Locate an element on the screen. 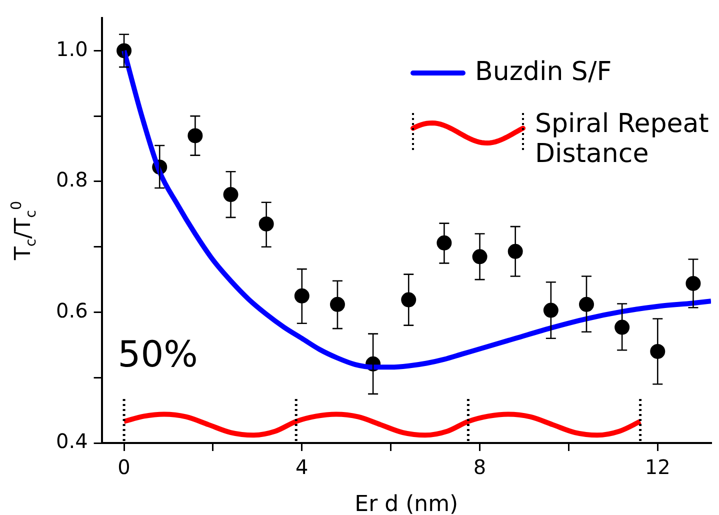 The width and height of the screenshot is (719, 515). legend-label: Spiral Repeat Distance is located at coordinates (622, 138).